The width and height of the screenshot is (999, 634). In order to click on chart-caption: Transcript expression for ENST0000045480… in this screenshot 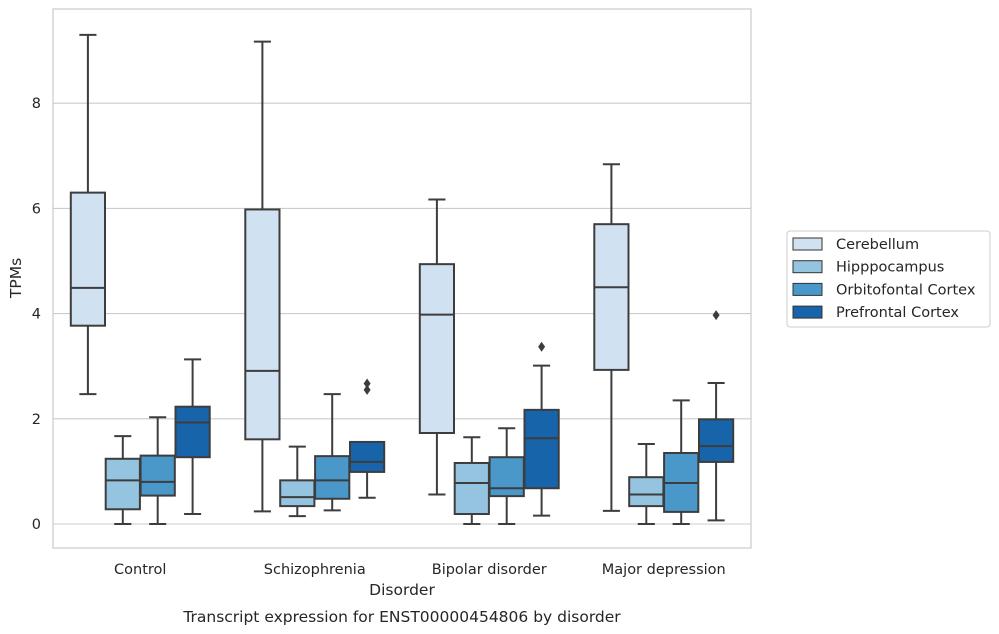, I will do `click(401, 617)`.